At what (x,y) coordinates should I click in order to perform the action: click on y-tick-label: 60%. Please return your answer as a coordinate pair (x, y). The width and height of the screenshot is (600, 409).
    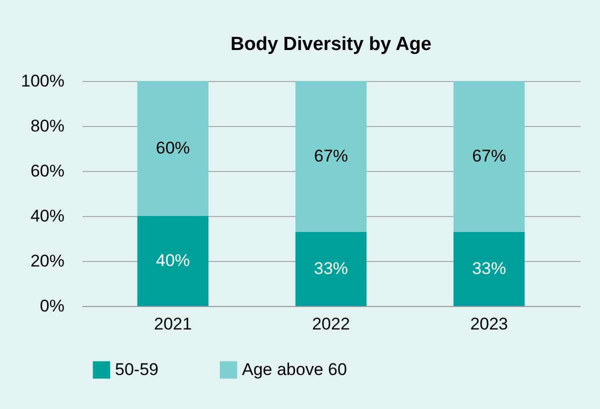
    Looking at the image, I should click on (47, 171).